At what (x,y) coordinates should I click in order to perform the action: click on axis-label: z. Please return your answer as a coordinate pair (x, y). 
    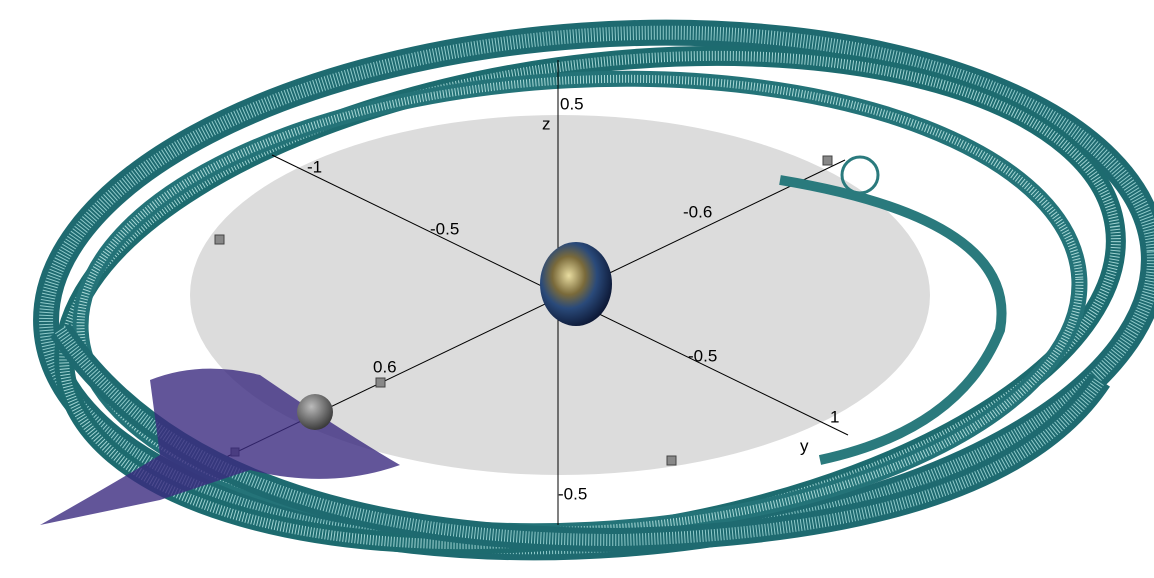
    Looking at the image, I should click on (546, 123).